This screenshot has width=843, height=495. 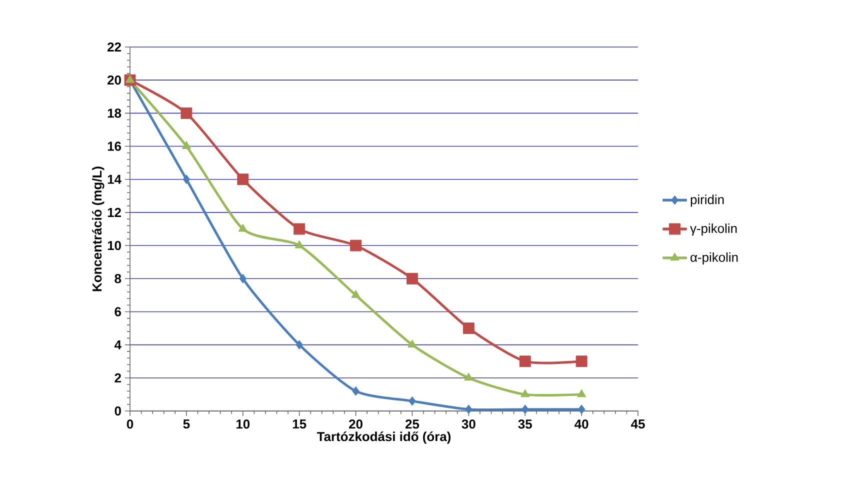 What do you see at coordinates (117, 377) in the screenshot?
I see `y-tick-label: 2` at bounding box center [117, 377].